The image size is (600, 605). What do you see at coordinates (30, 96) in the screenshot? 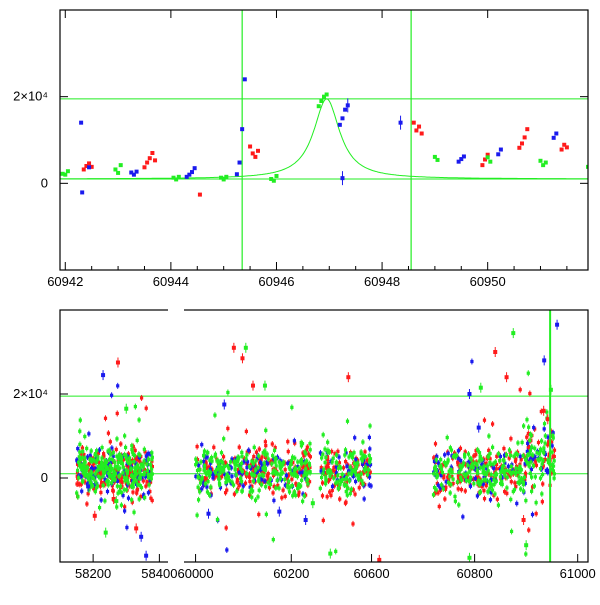
I see `top-ytick-label-1: 2×10⁴` at bounding box center [30, 96].